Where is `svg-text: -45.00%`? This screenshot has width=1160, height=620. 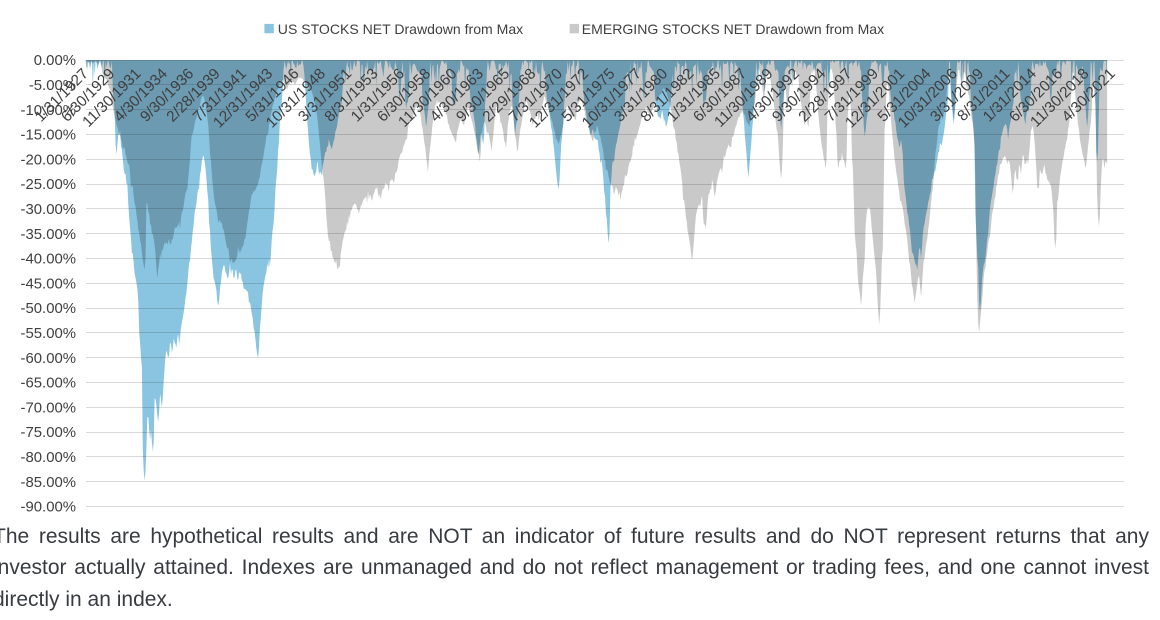
svg-text: -45.00% is located at coordinates (48, 284).